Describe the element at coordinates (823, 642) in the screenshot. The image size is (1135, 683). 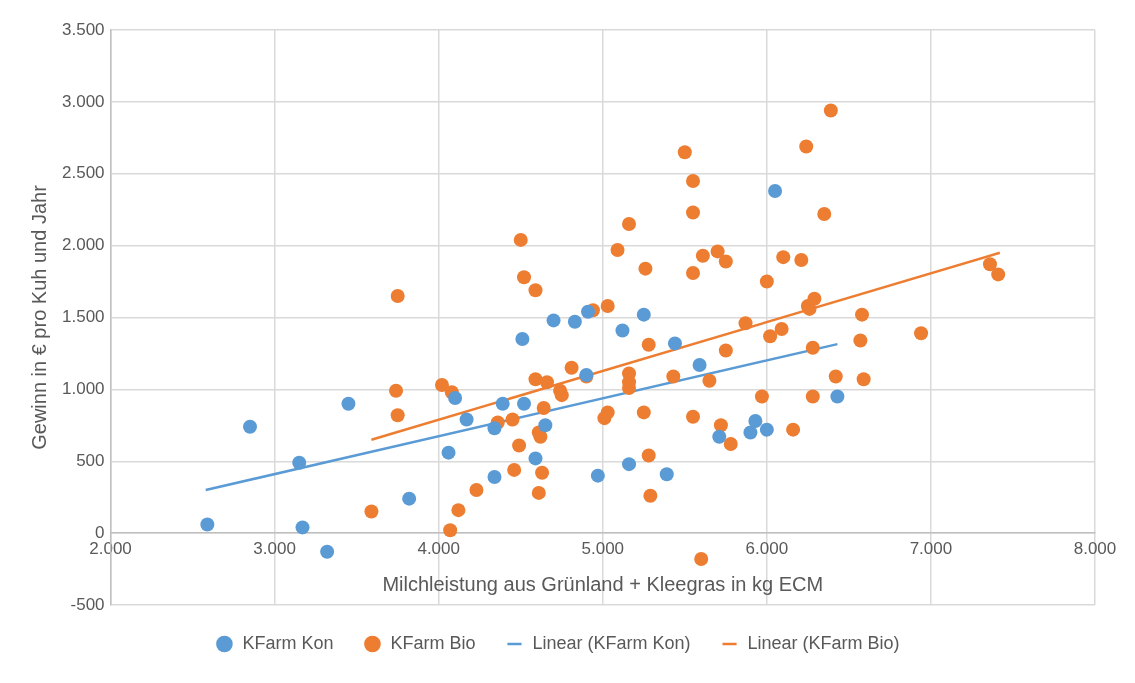
I see `legend-label: Linear (KFarm Bio)` at that location.